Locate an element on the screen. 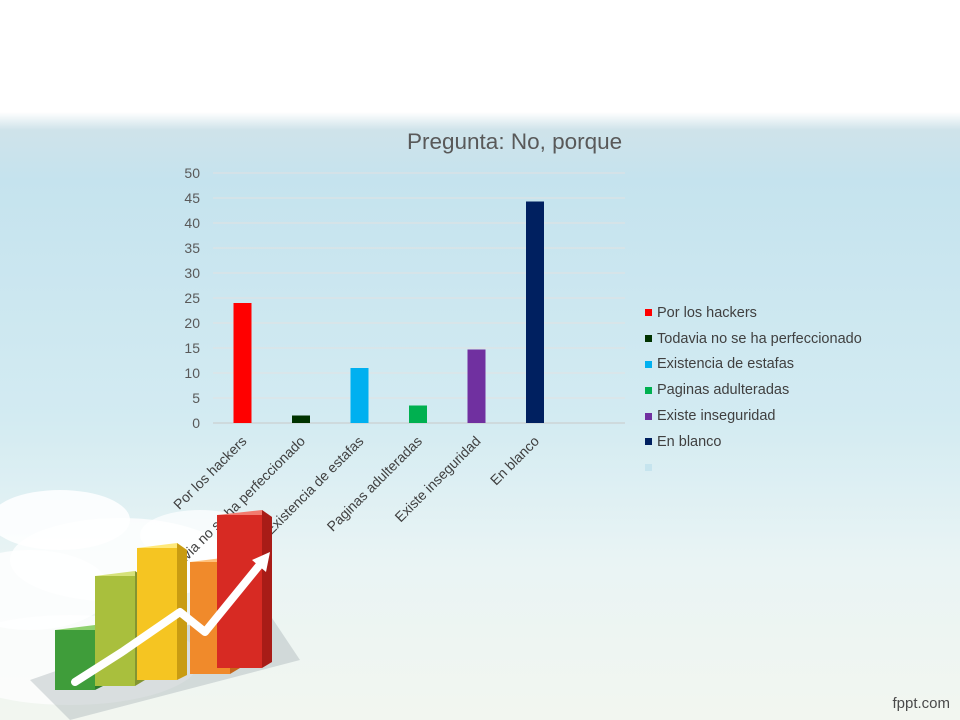  legend-item: Por los hackers is located at coordinates (753, 313).